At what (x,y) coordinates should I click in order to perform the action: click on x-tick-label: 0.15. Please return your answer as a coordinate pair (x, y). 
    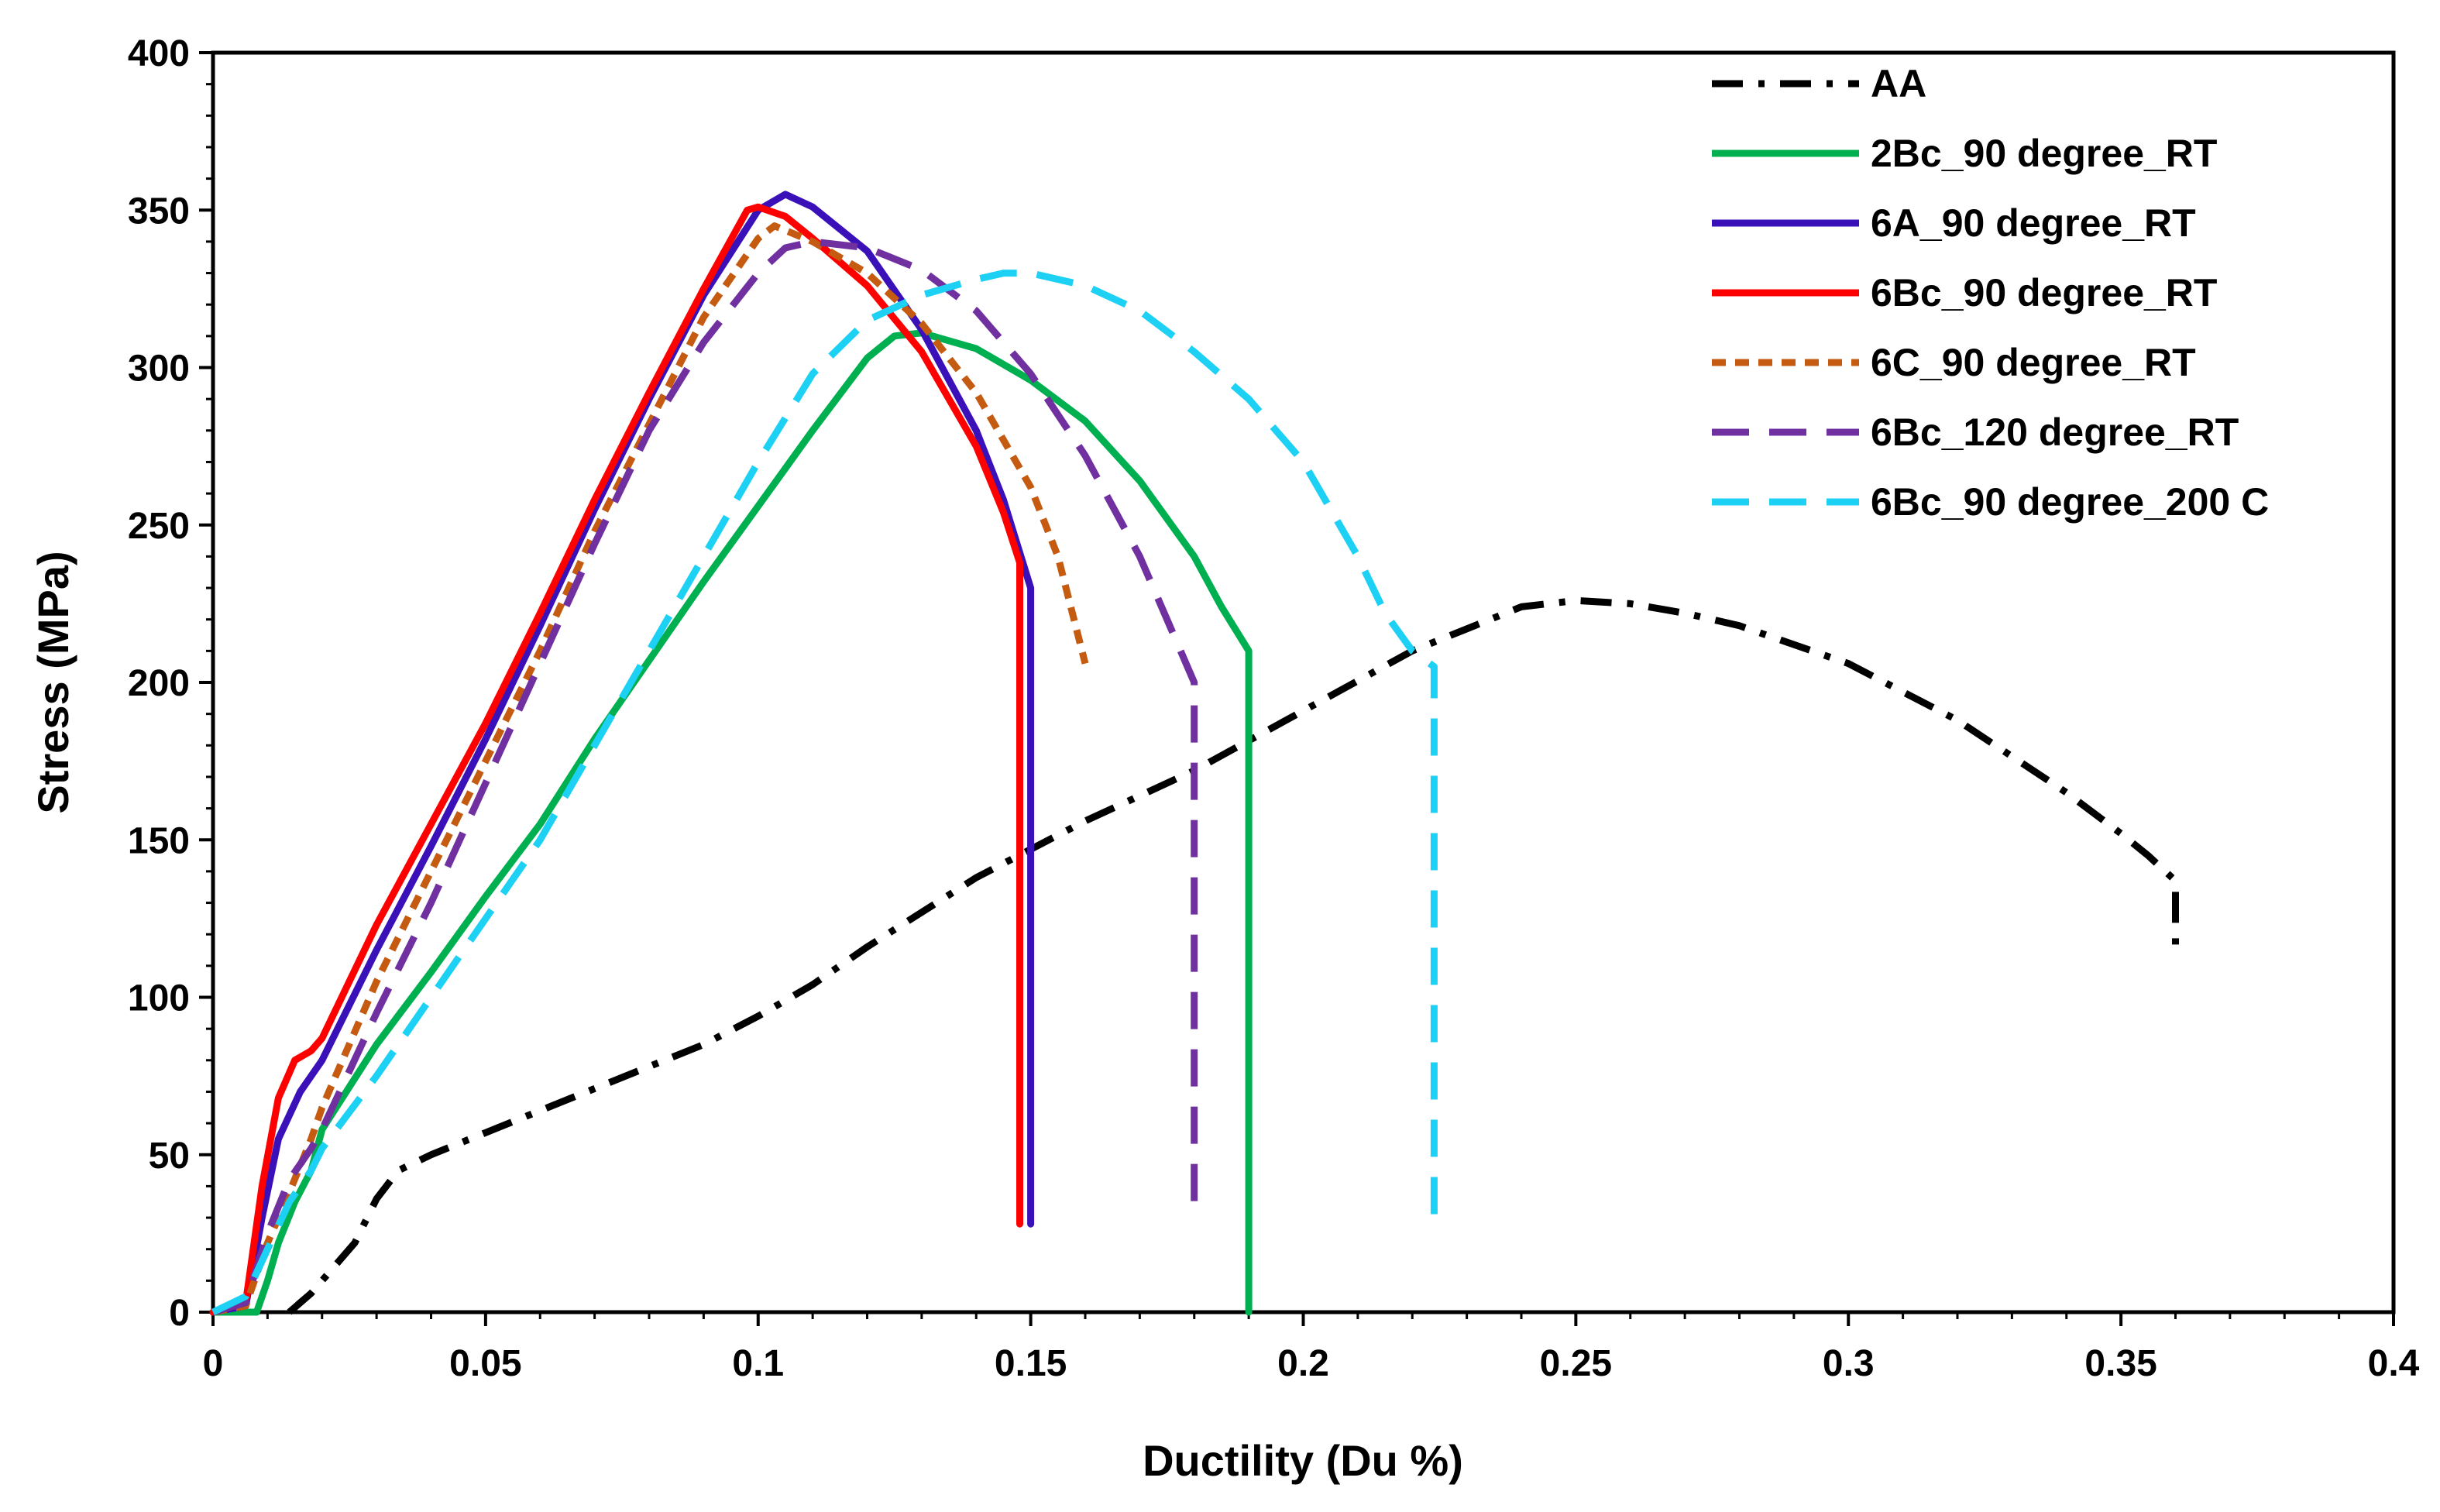
    Looking at the image, I should click on (1031, 1363).